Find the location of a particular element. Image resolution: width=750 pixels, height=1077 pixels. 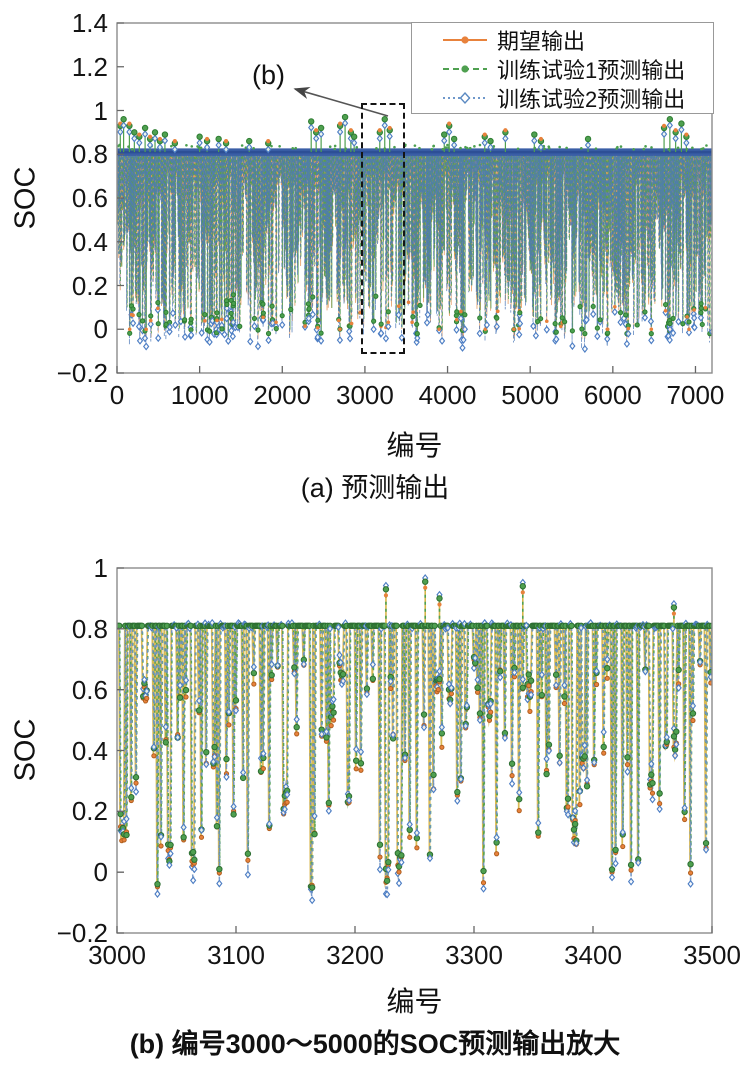

legend-item-expected: 期望输出 is located at coordinates (577, 39).